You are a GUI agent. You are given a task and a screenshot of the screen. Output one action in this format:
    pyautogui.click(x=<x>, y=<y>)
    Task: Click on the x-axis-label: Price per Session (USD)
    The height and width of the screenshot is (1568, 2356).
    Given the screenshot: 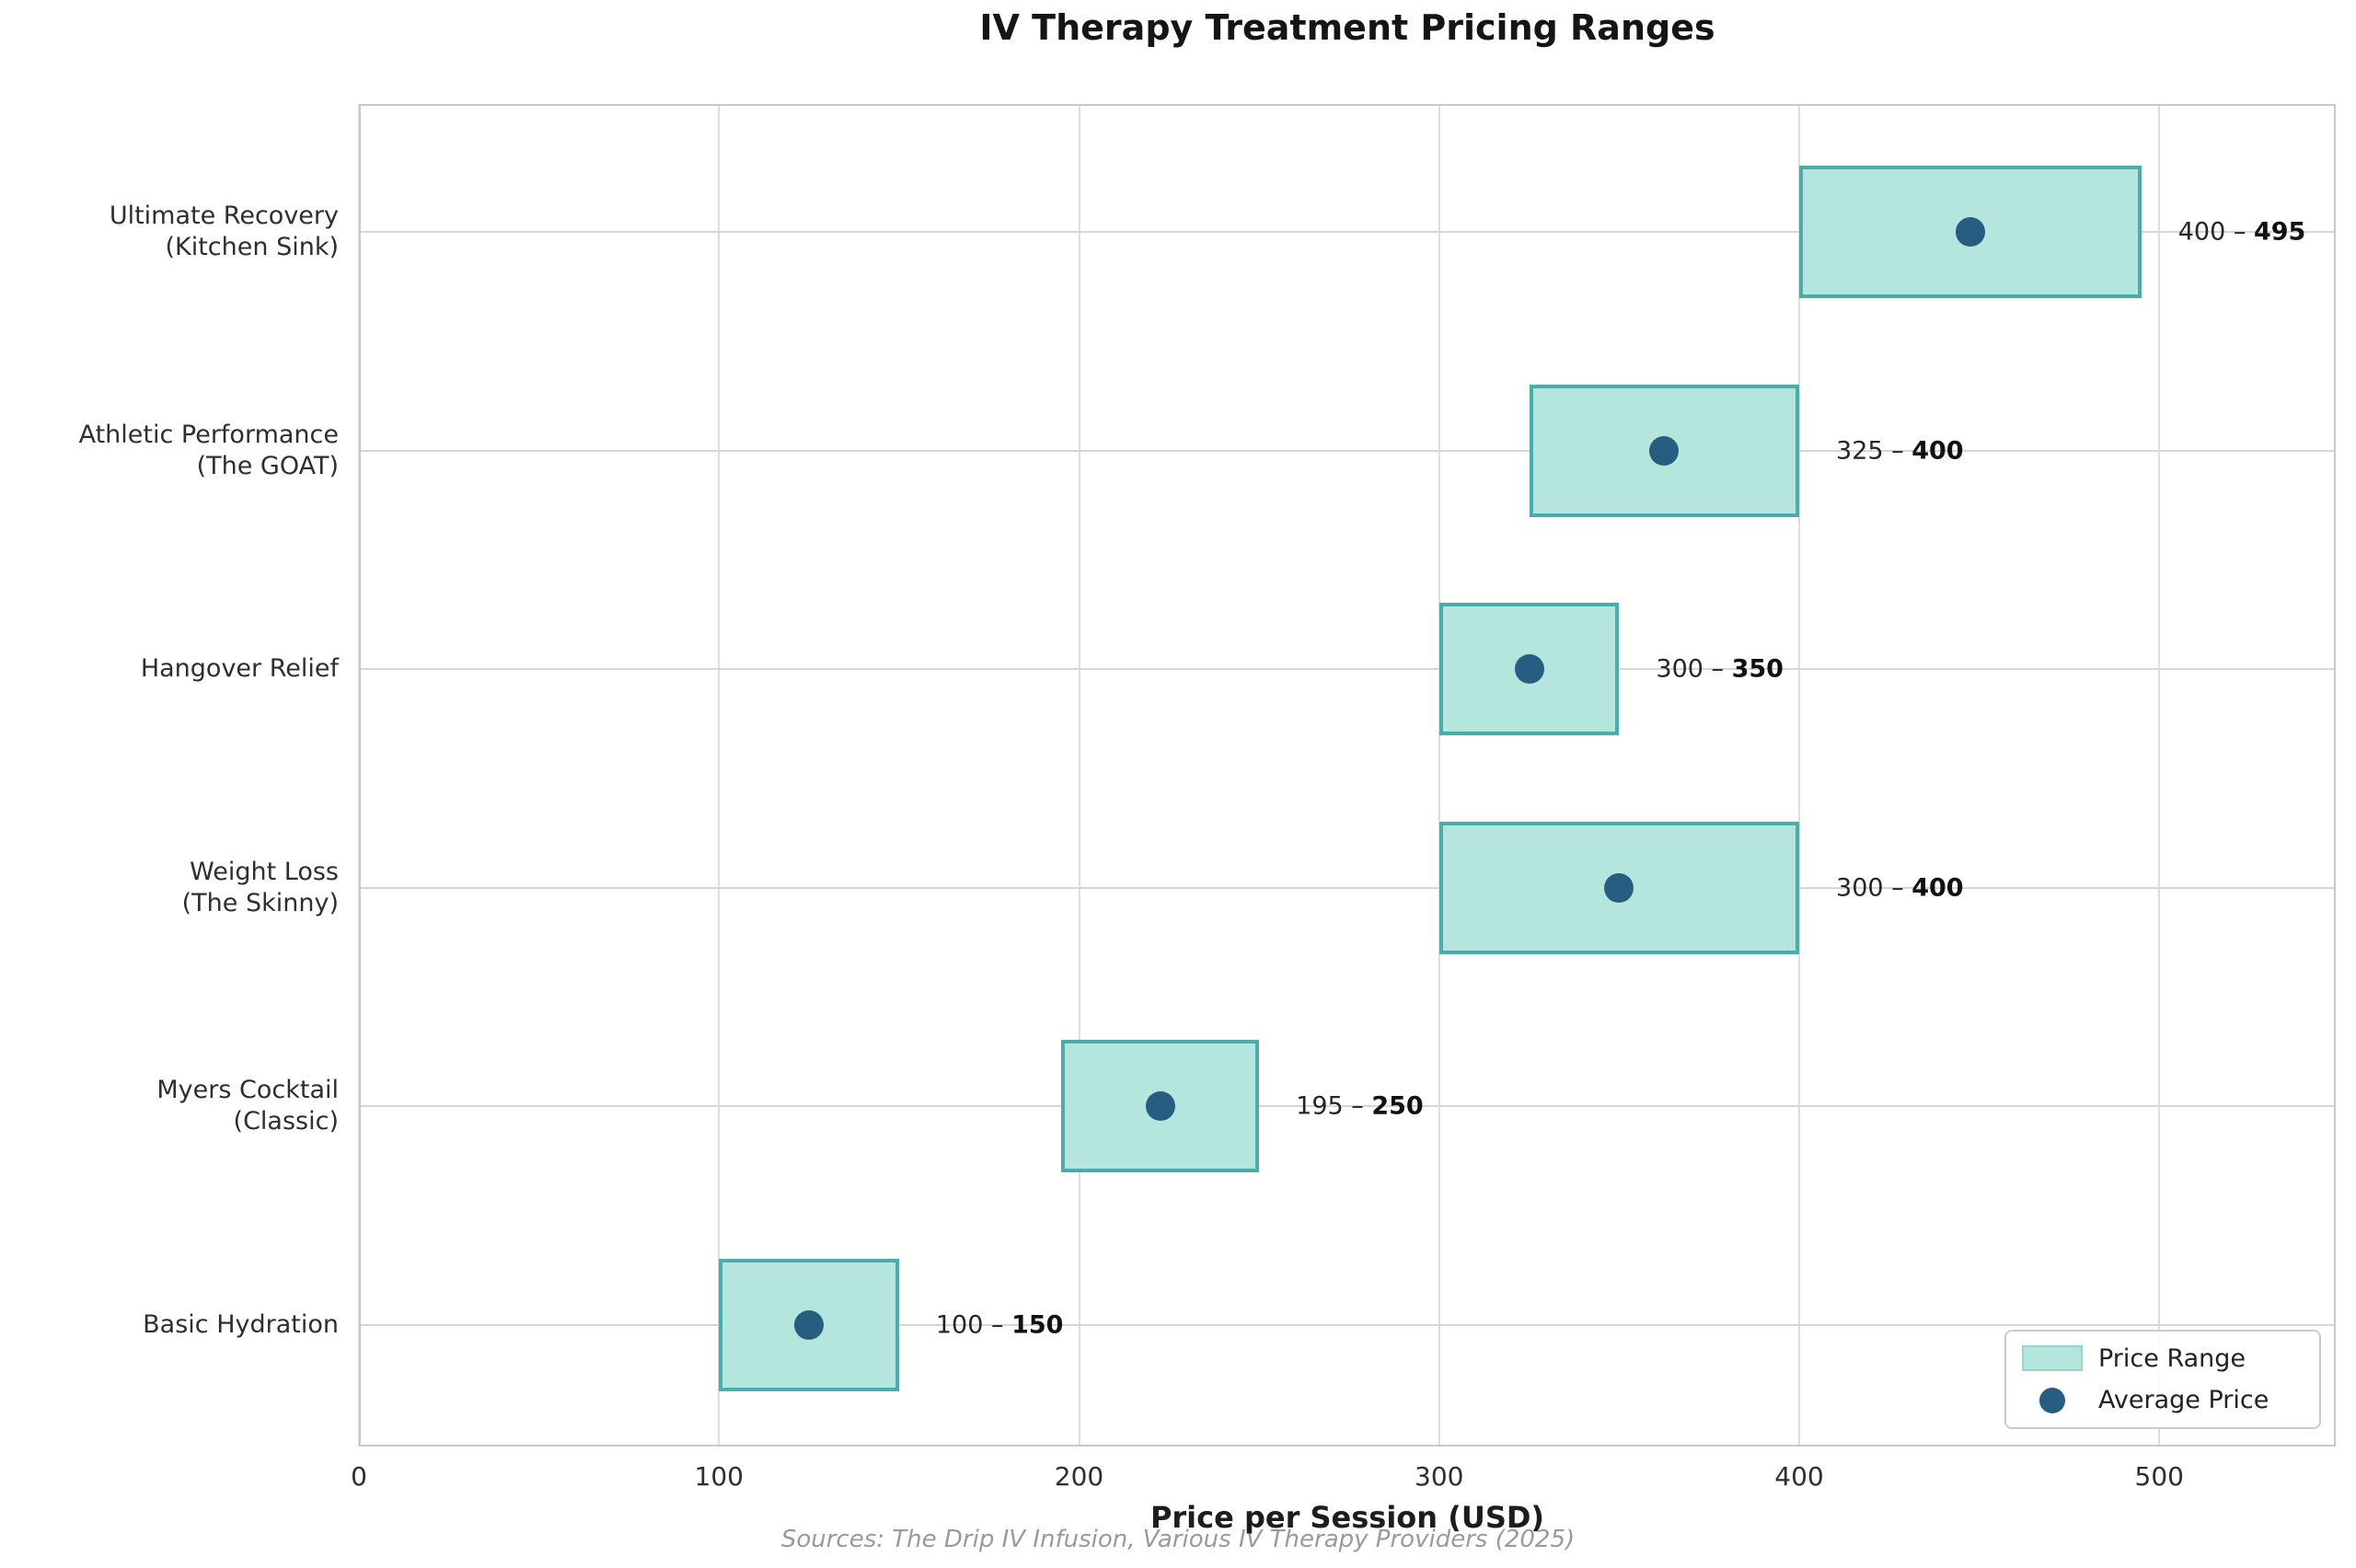 What is the action you would take?
    pyautogui.click(x=1347, y=1517)
    